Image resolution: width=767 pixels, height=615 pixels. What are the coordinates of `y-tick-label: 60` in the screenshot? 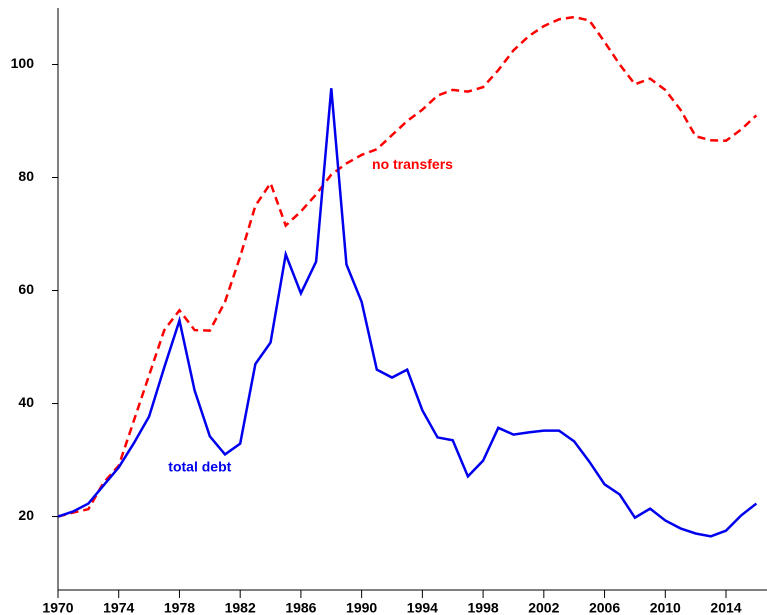 It's located at (26, 289).